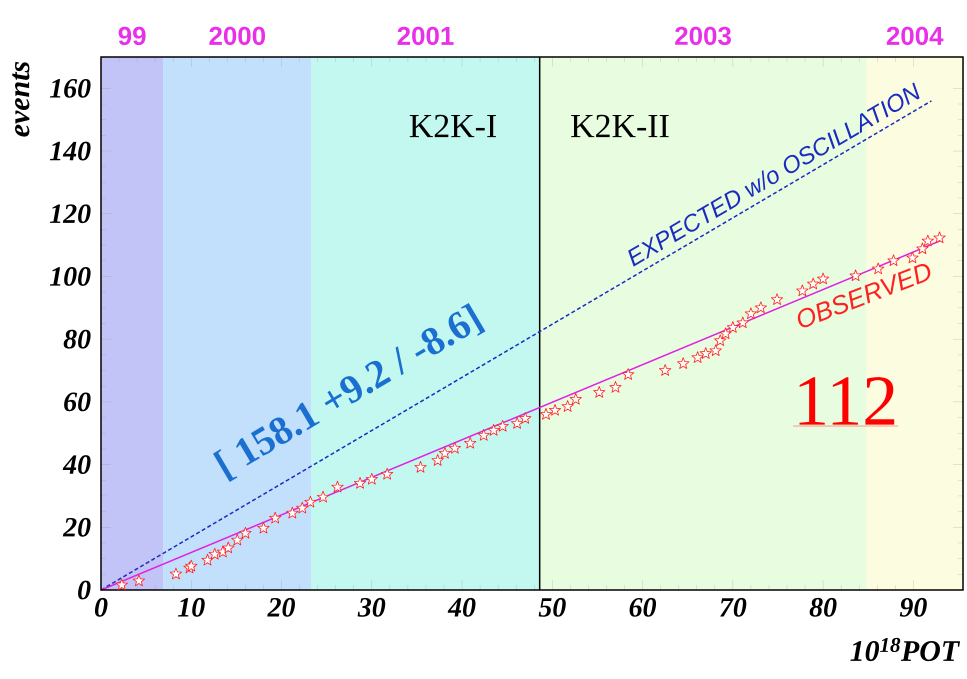 The width and height of the screenshot is (967, 679). What do you see at coordinates (281, 607) in the screenshot?
I see `x-tick-label: 20` at bounding box center [281, 607].